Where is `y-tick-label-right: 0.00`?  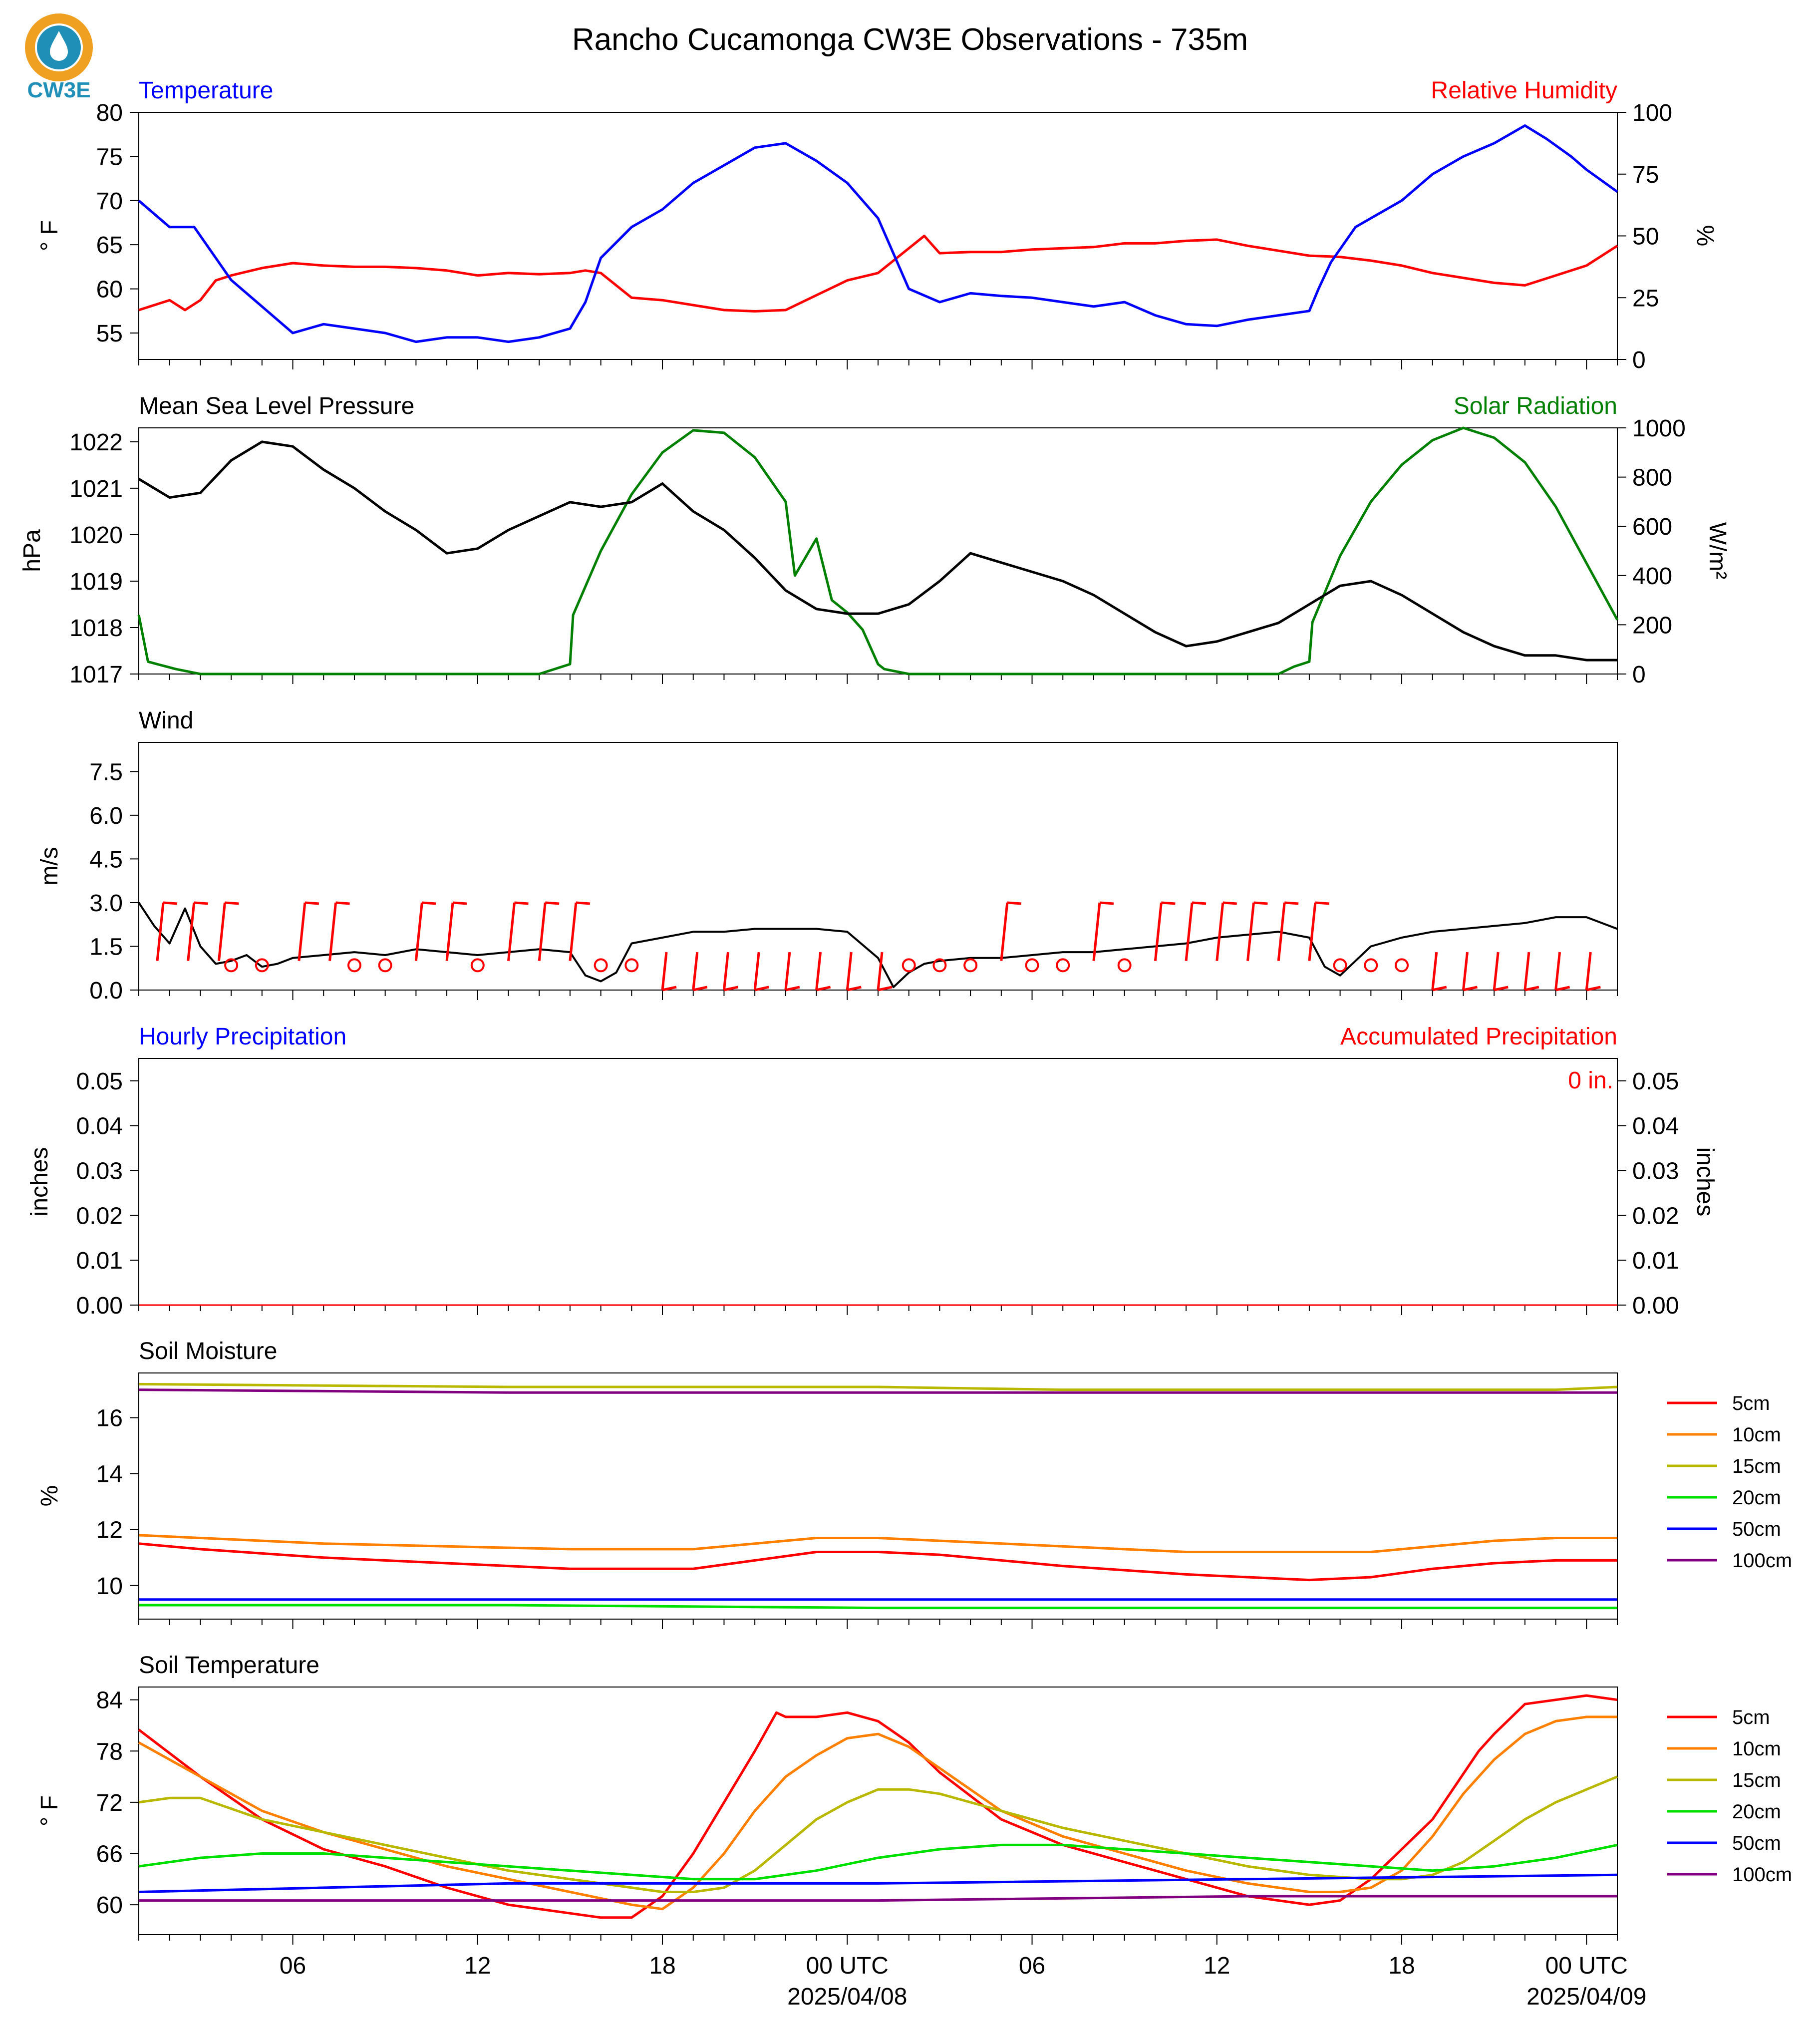 y-tick-label-right: 0.00 is located at coordinates (1655, 1306).